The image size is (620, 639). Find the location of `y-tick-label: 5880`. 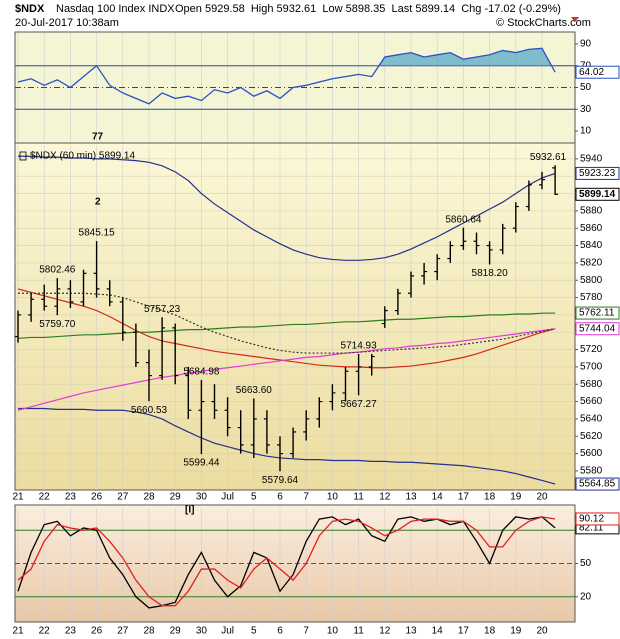

y-tick-label: 5880 is located at coordinates (591, 211).